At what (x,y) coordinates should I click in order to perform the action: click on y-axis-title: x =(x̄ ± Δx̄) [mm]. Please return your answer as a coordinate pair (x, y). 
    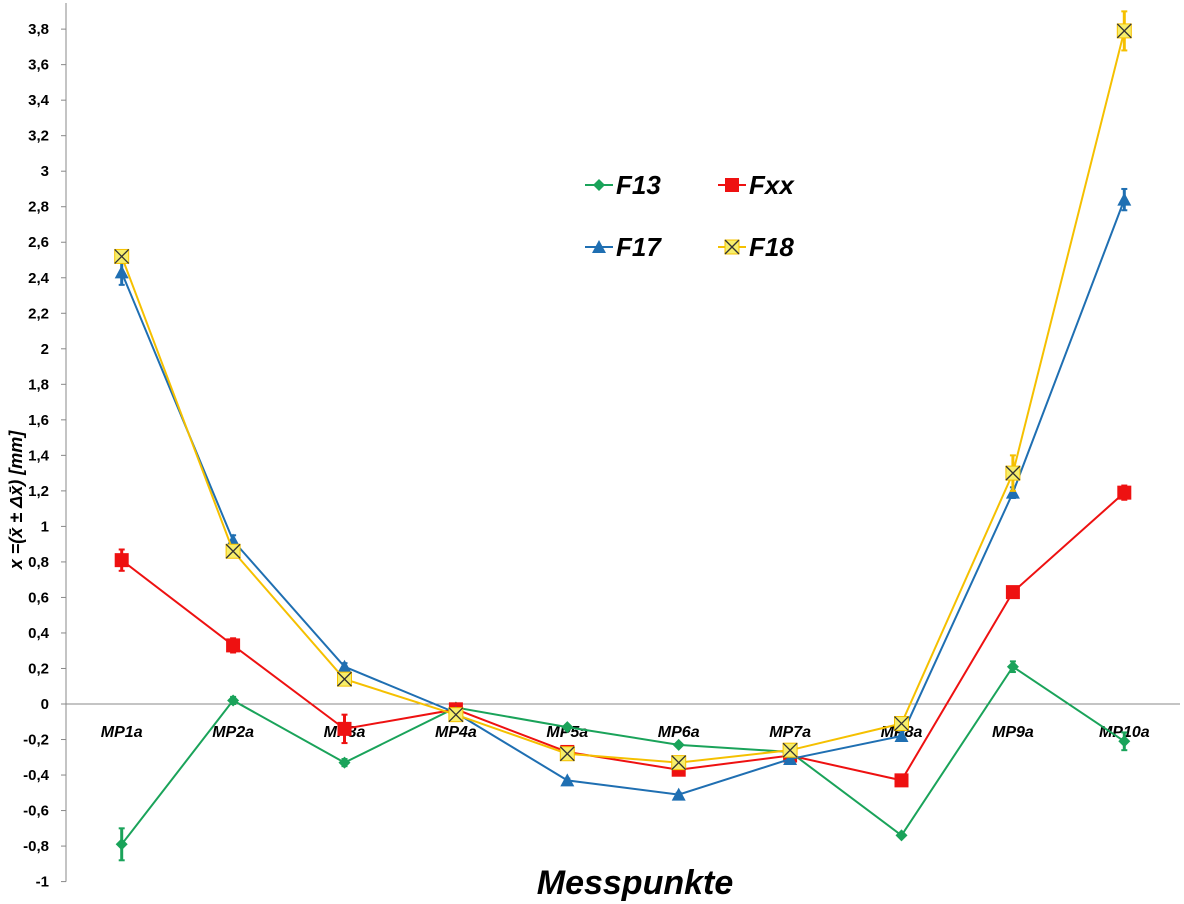
    Looking at the image, I should click on (16, 500).